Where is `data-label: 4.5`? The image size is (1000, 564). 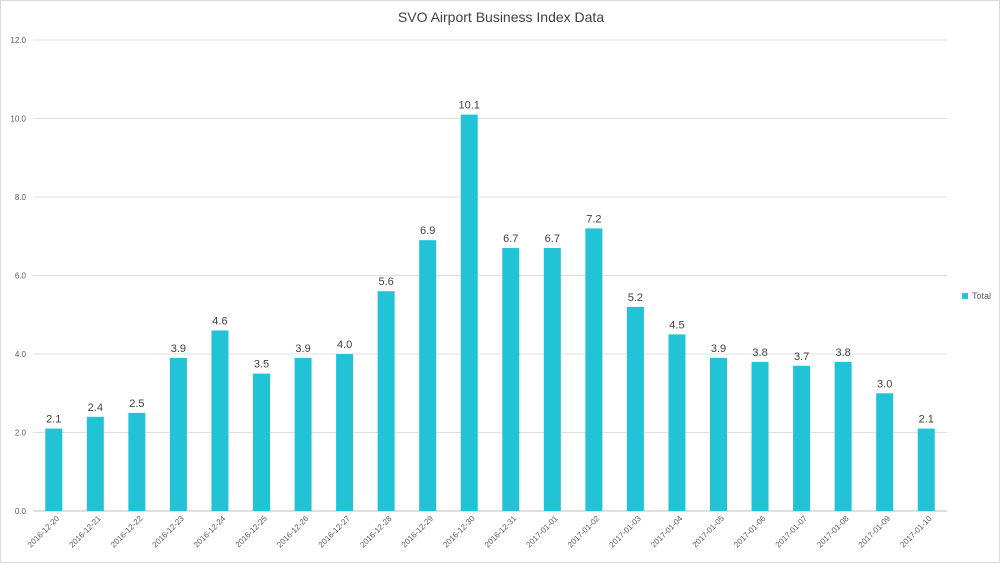
data-label: 4.5 is located at coordinates (676, 325).